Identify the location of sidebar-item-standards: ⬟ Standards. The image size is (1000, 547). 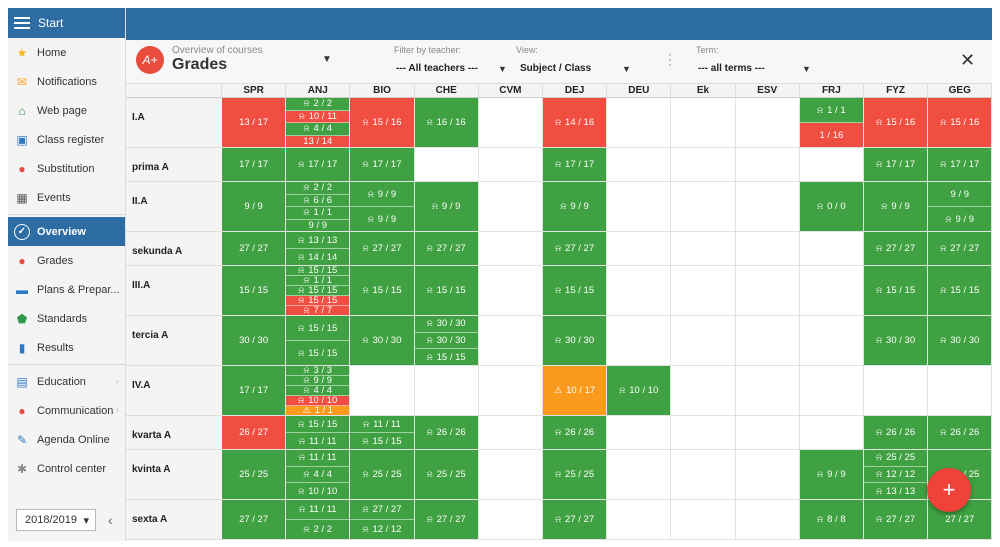
(66, 318).